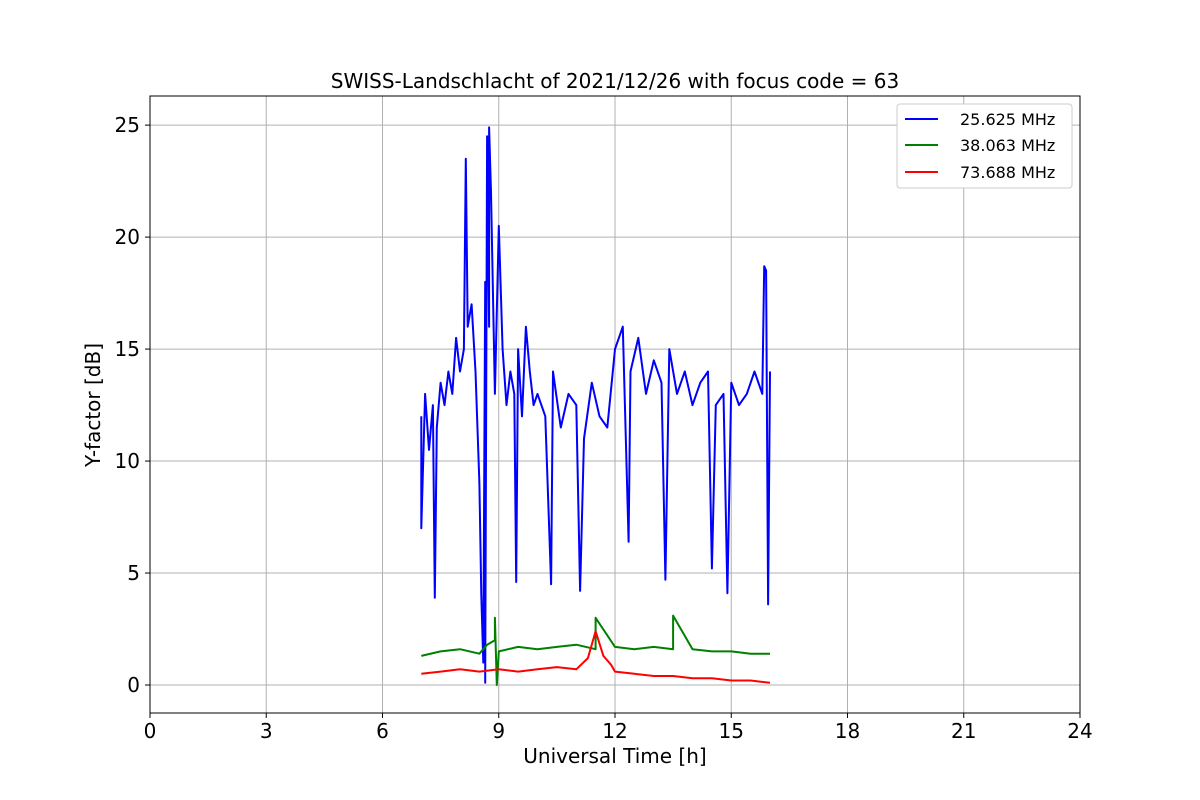 The image size is (1200, 800). I want to click on y-axis: 0 5 10 15 20 25, so click(132, 405).